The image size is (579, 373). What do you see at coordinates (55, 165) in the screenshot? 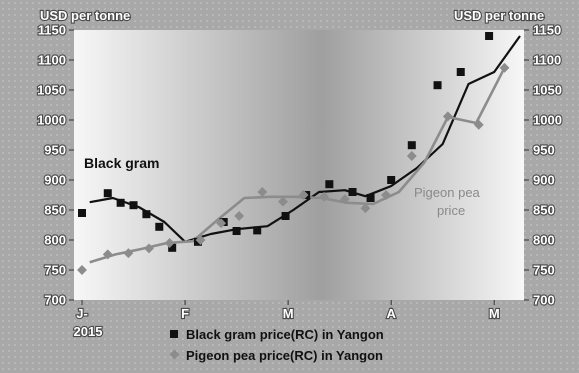
I see `y-axis-left: 700 750 800 850 900 950 1000 1050 1100 1150` at bounding box center [55, 165].